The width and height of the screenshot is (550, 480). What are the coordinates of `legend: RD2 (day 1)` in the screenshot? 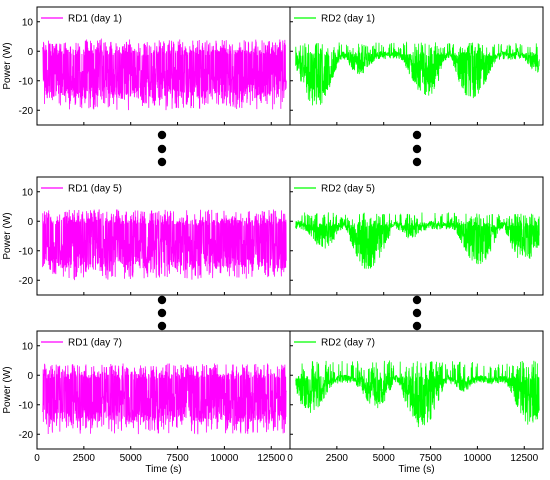 It's located at (334, 19).